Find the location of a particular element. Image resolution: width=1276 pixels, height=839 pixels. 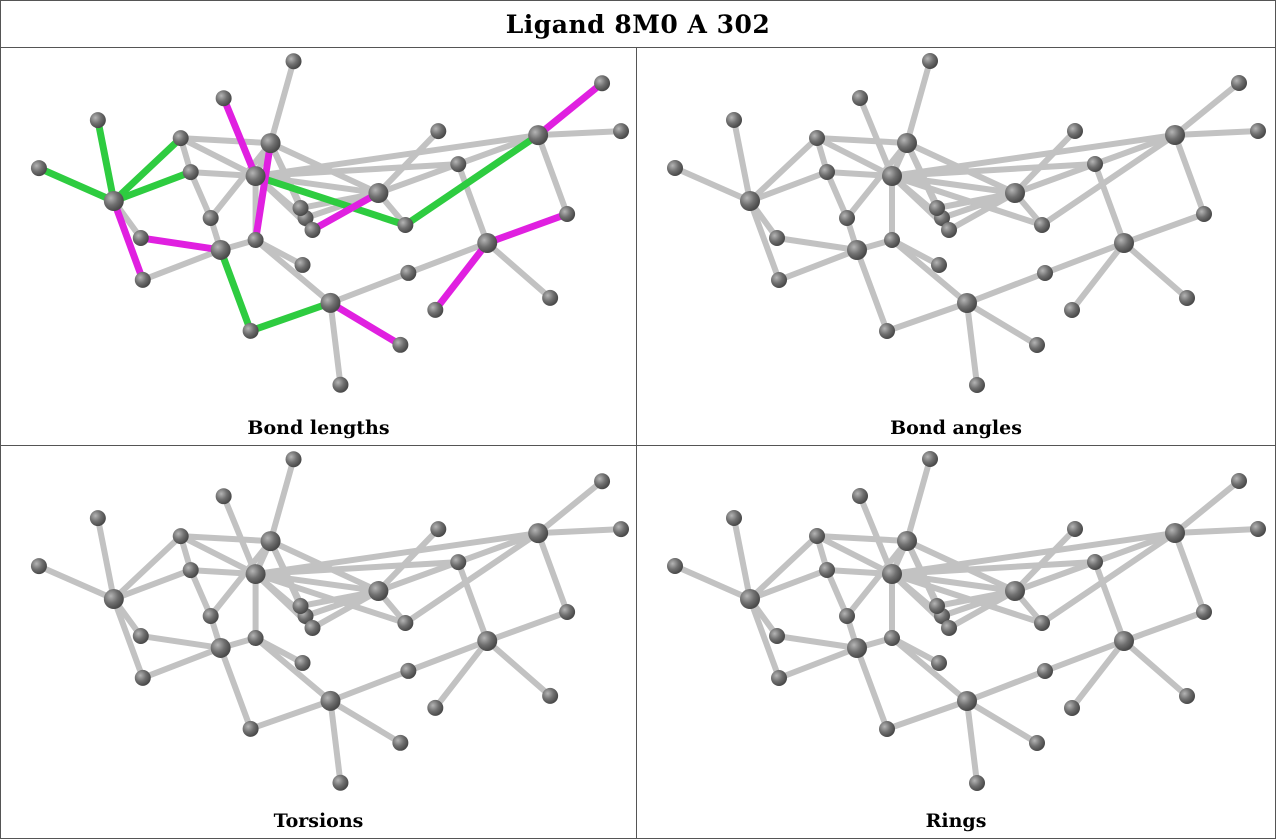

caption-rings: Rings is located at coordinates (956, 821).